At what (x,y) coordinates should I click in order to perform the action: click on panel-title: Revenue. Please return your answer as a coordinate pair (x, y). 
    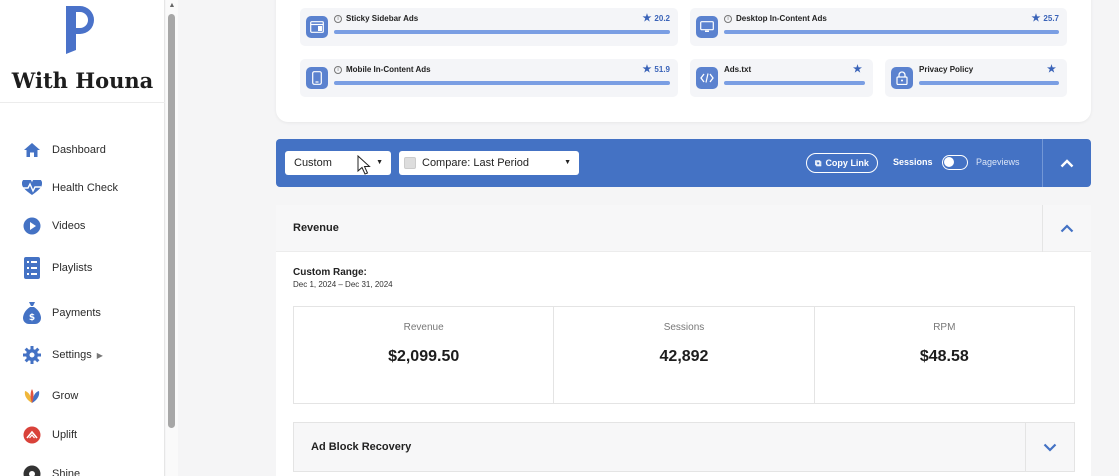
    Looking at the image, I should click on (316, 228).